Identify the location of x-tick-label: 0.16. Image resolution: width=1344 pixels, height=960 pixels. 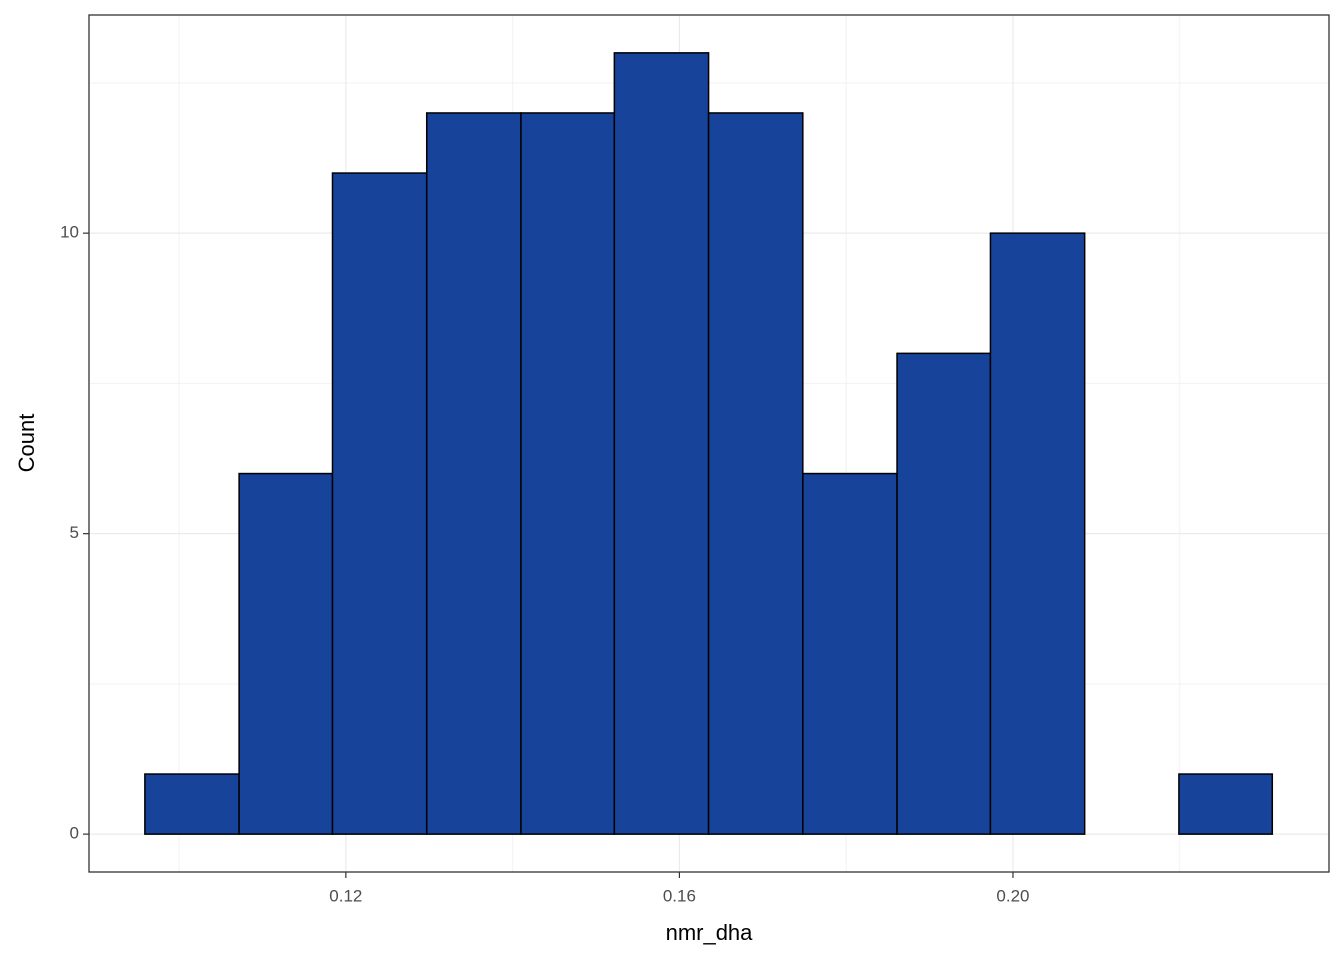
(679, 895).